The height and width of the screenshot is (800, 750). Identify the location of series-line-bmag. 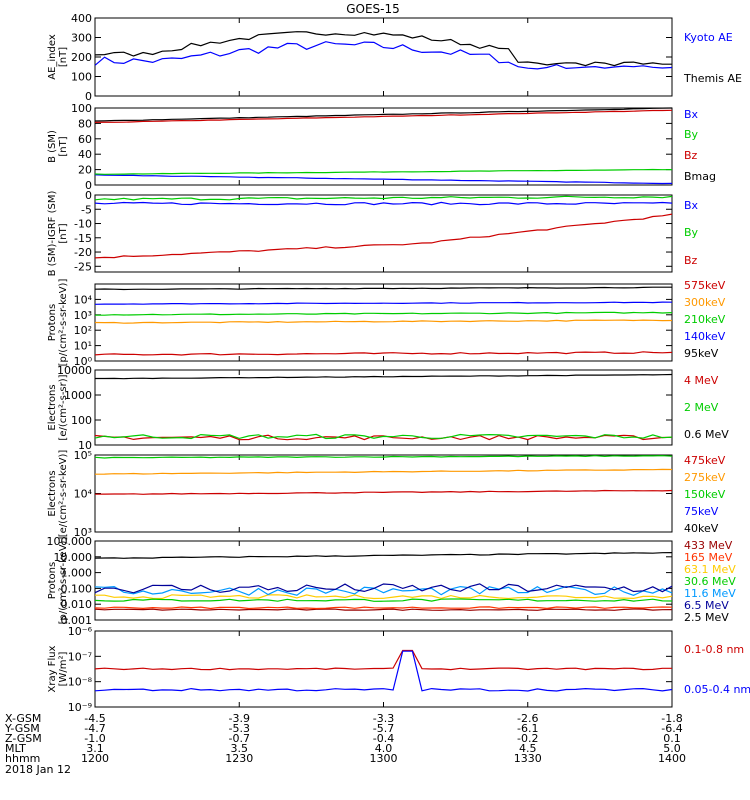
(383, 114).